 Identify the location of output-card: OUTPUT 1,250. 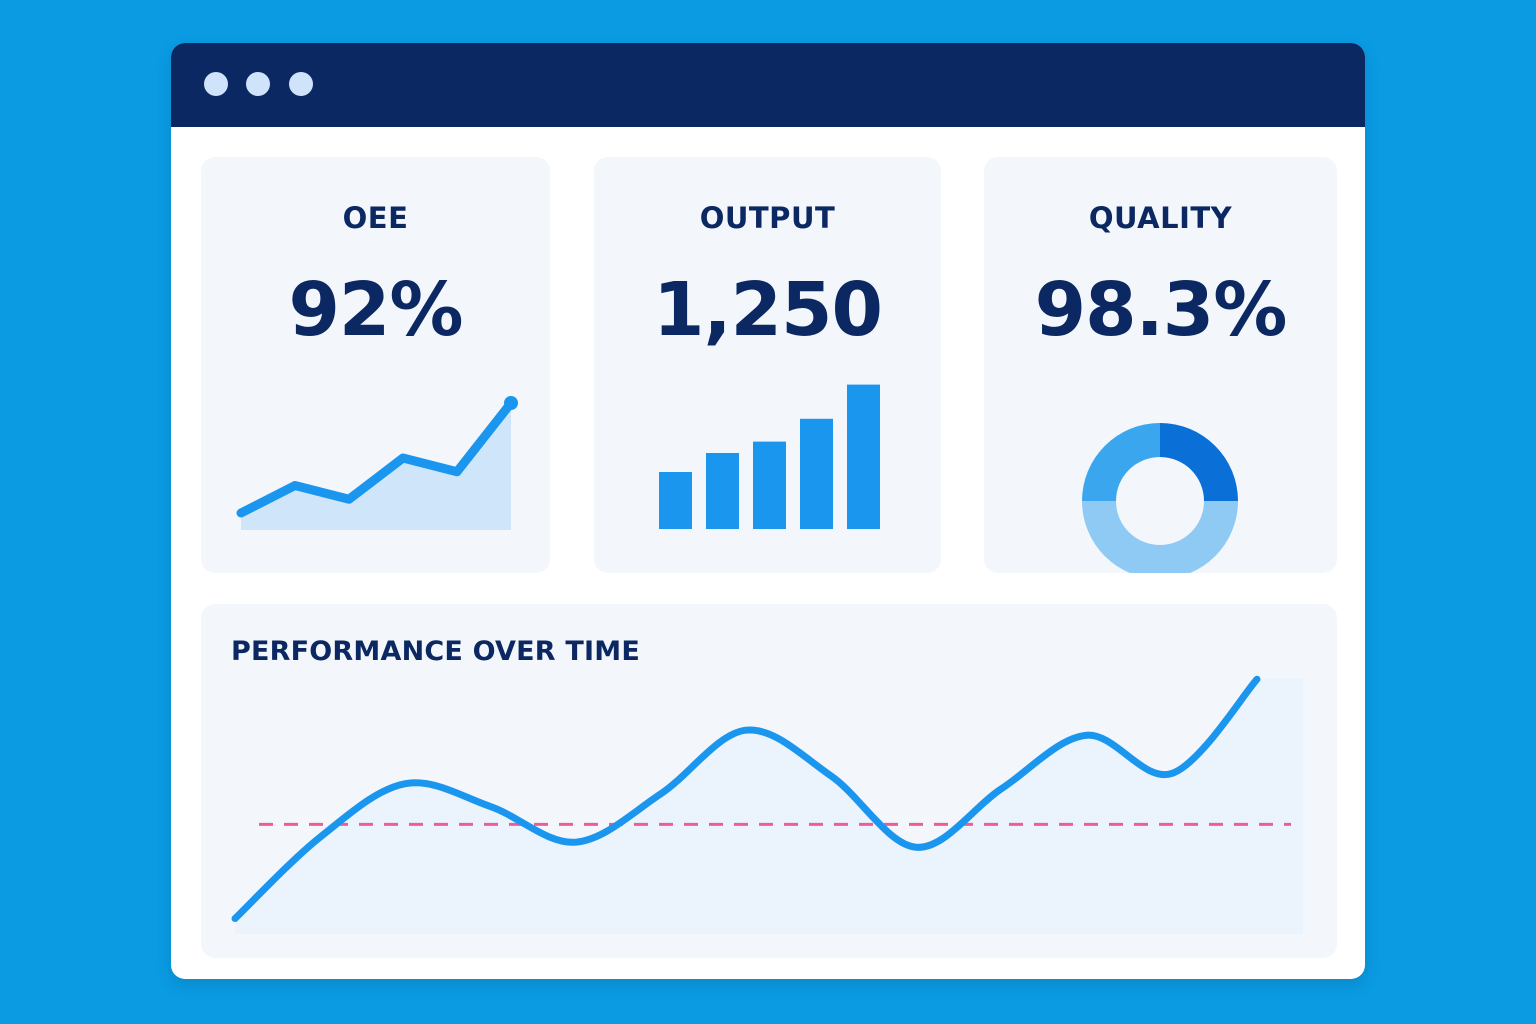
(767, 365).